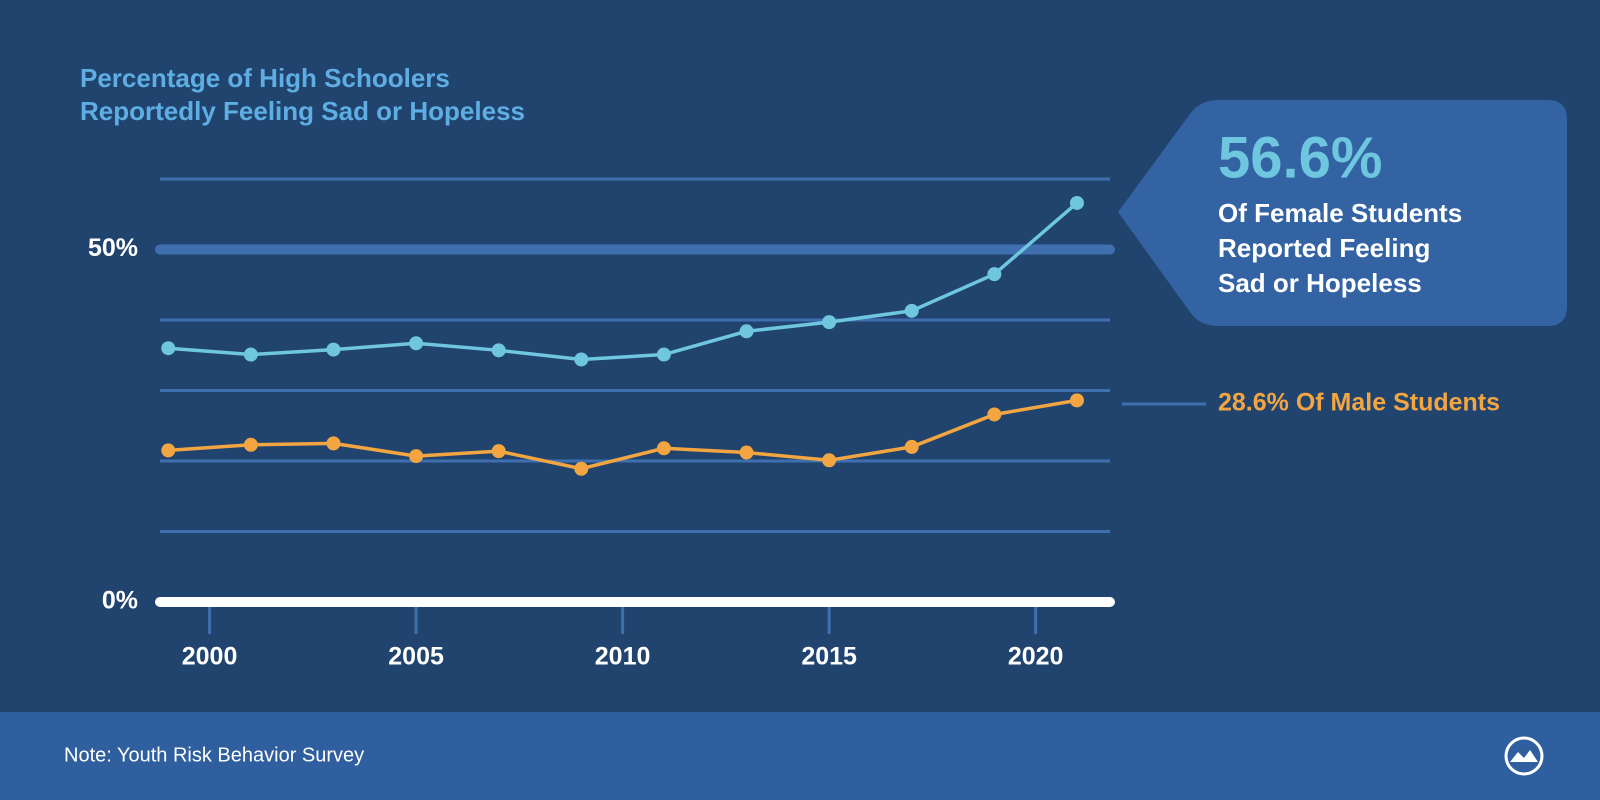 The image size is (1600, 800). I want to click on logo, so click(1524, 756).